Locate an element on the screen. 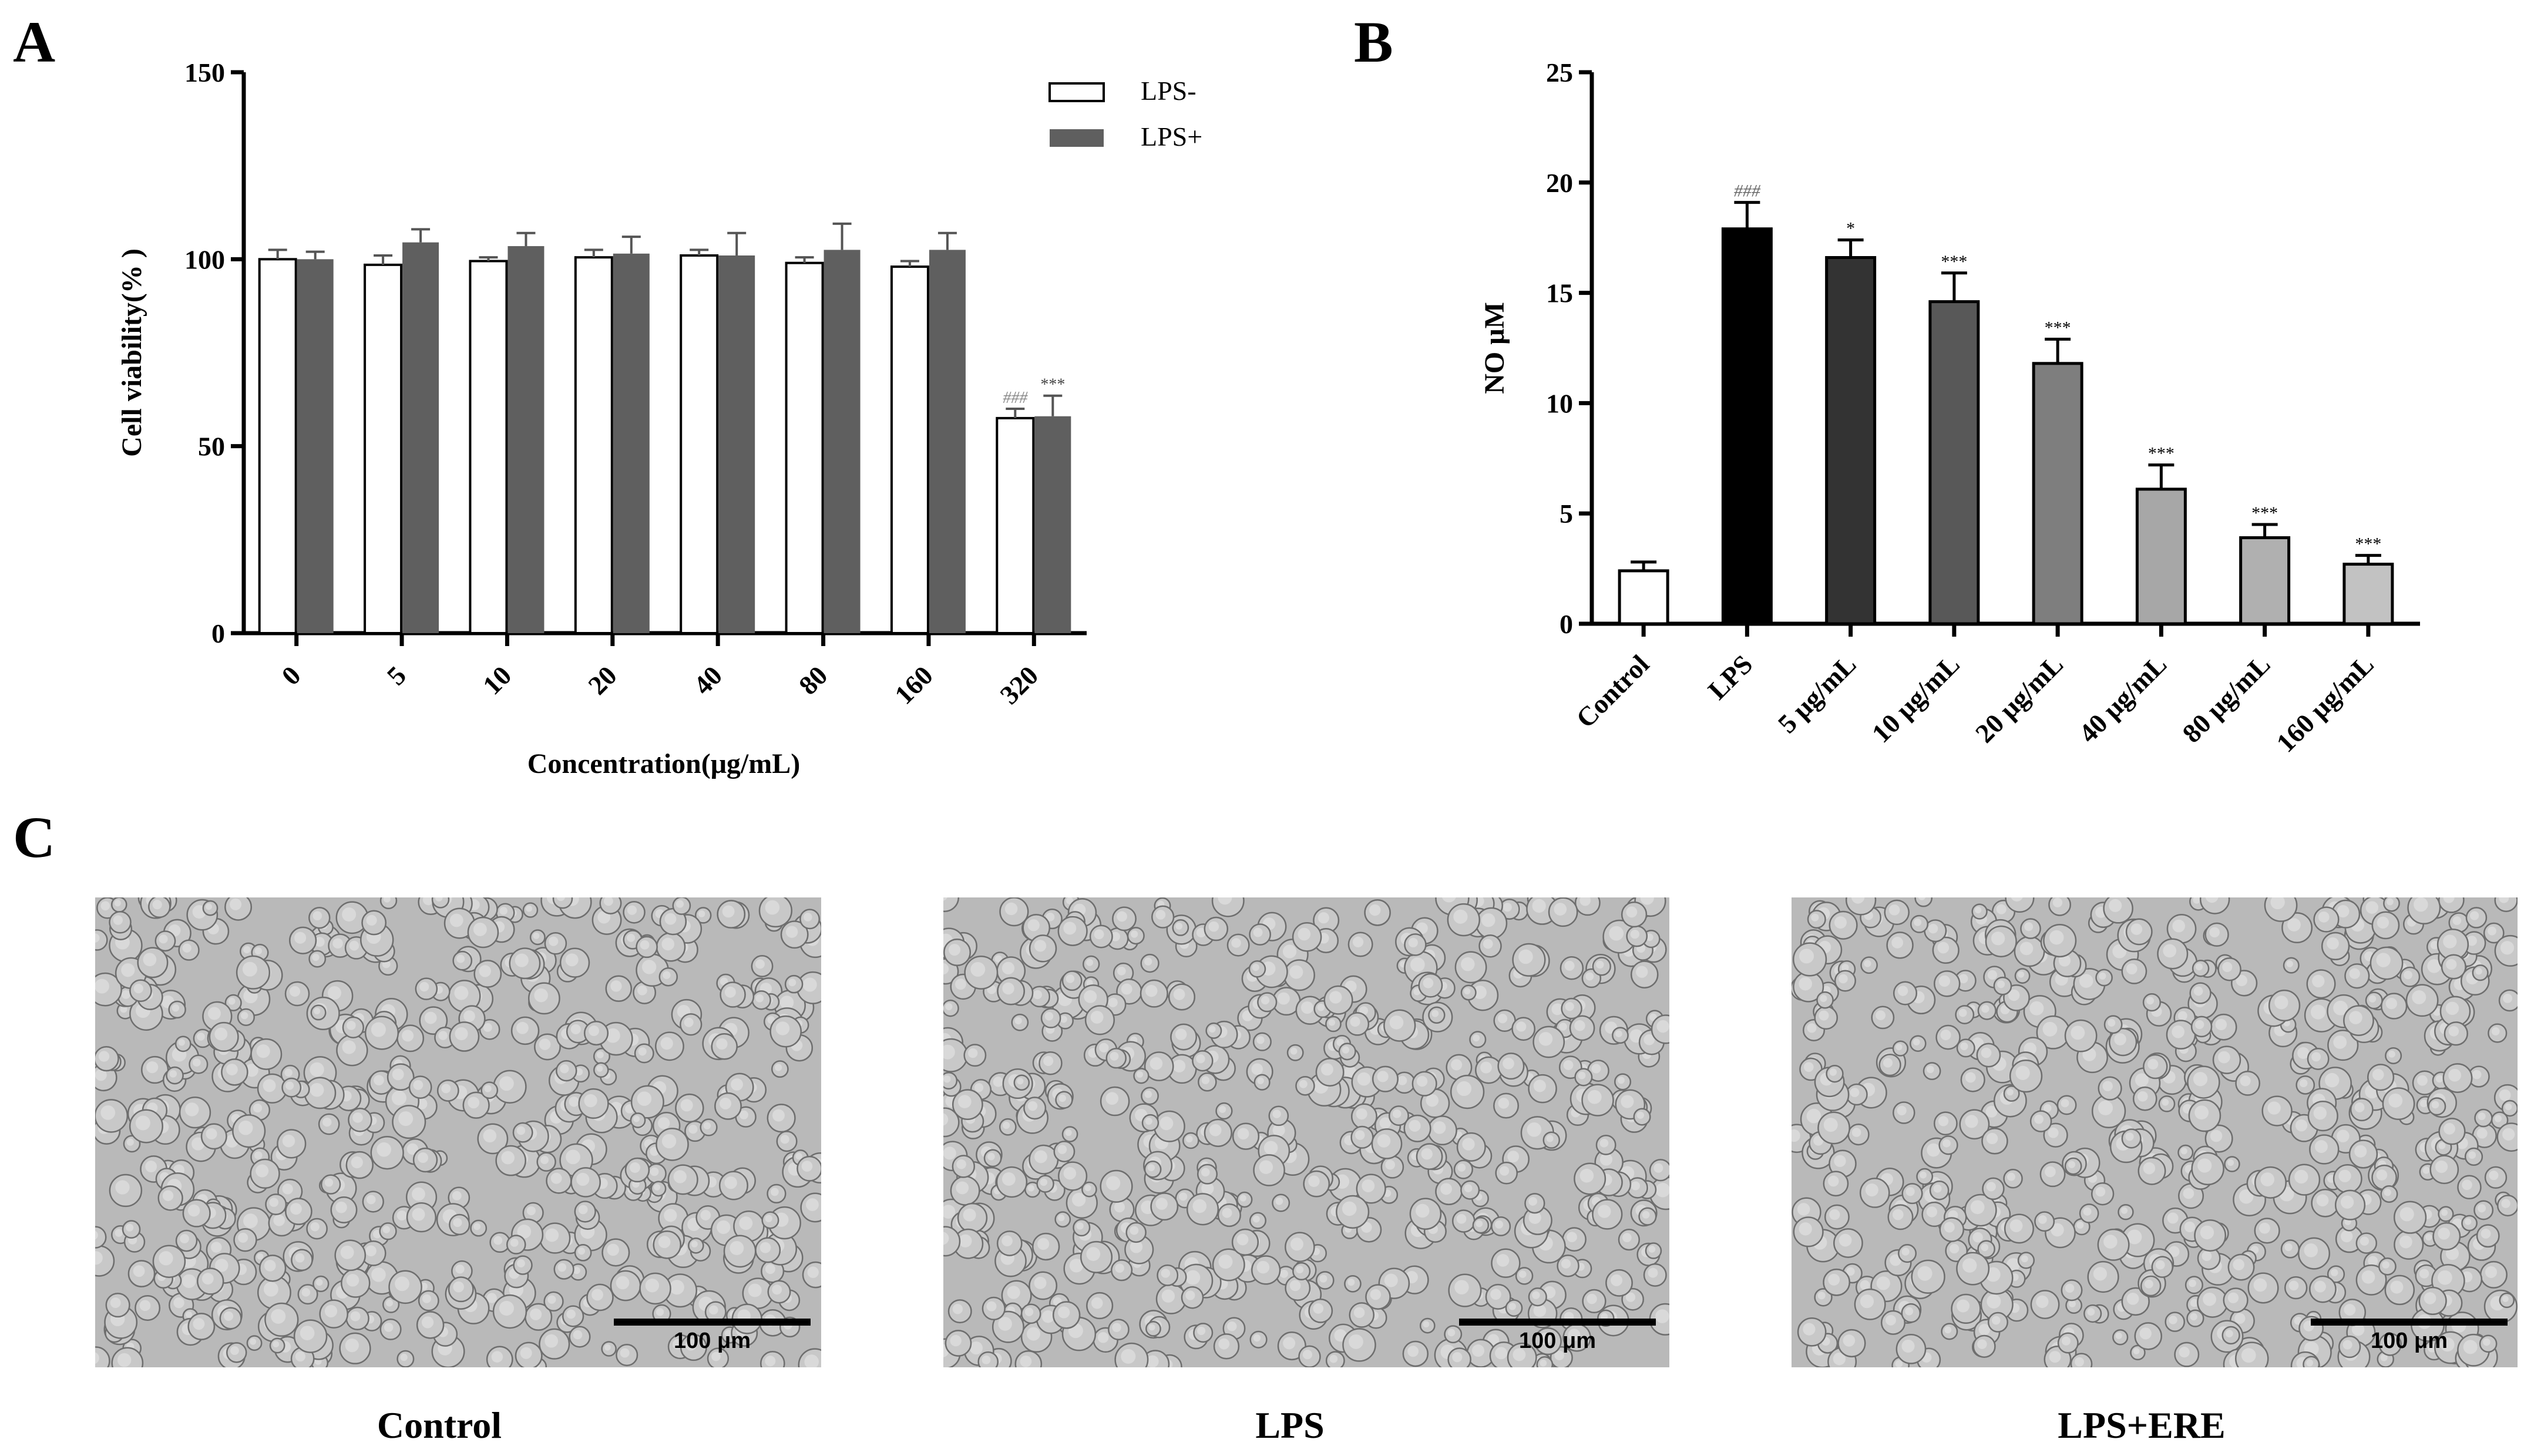 The width and height of the screenshot is (2524, 1456). bar-lpsminus is located at coordinates (804, 447).